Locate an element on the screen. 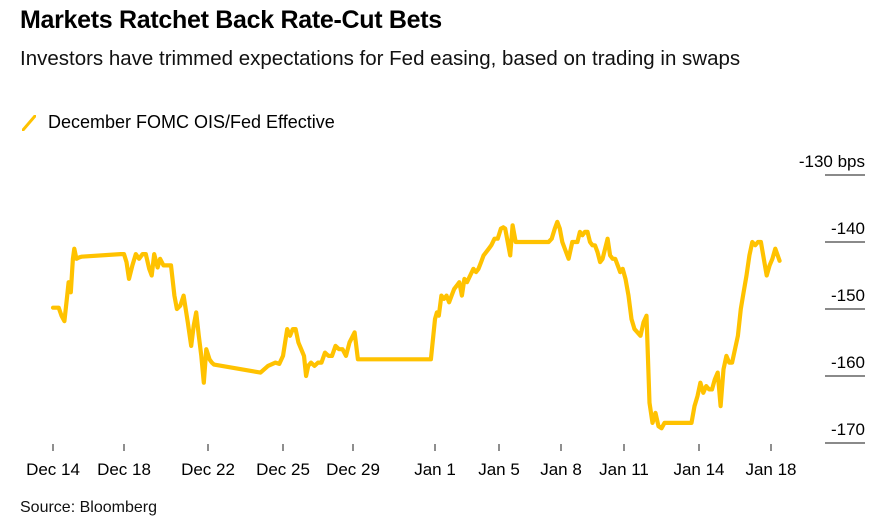 This screenshot has height=526, width=882. x-tick-label: Jan 1 is located at coordinates (435, 469).